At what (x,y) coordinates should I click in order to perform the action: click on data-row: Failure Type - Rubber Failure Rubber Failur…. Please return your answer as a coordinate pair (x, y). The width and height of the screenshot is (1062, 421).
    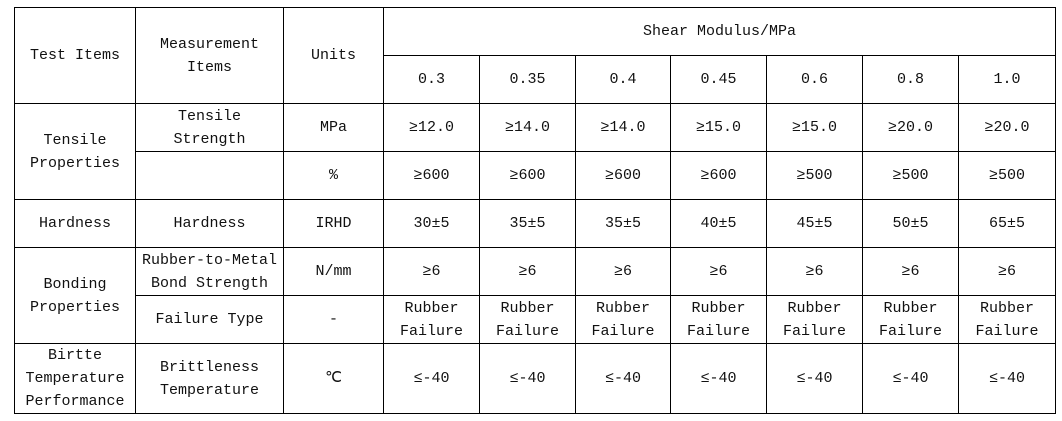
    Looking at the image, I should click on (535, 319).